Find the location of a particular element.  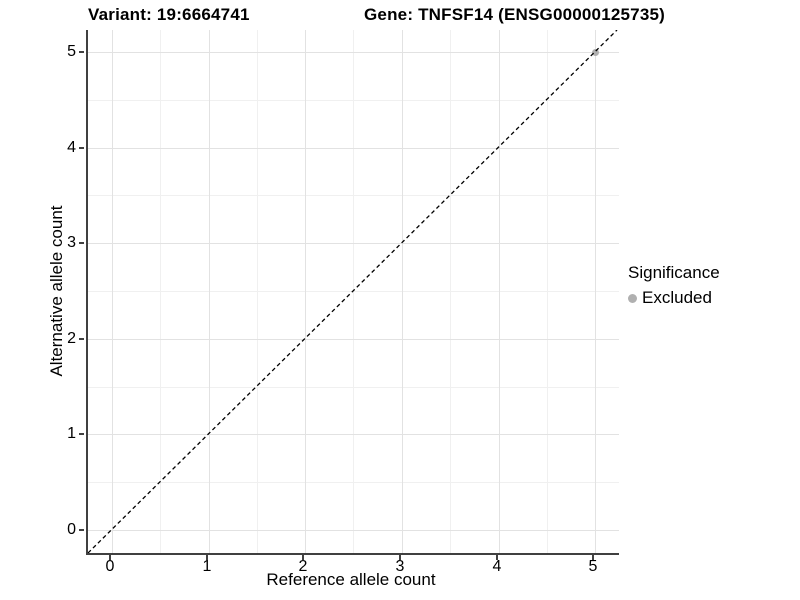

plot-title-variant: Variant: 19:6664741 is located at coordinates (169, 14).